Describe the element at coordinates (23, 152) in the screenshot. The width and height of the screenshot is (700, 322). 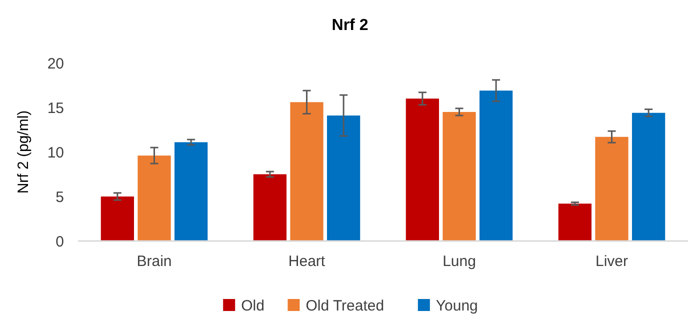
I see `y-axis-title: Nrf 2 (pg/ml)` at that location.